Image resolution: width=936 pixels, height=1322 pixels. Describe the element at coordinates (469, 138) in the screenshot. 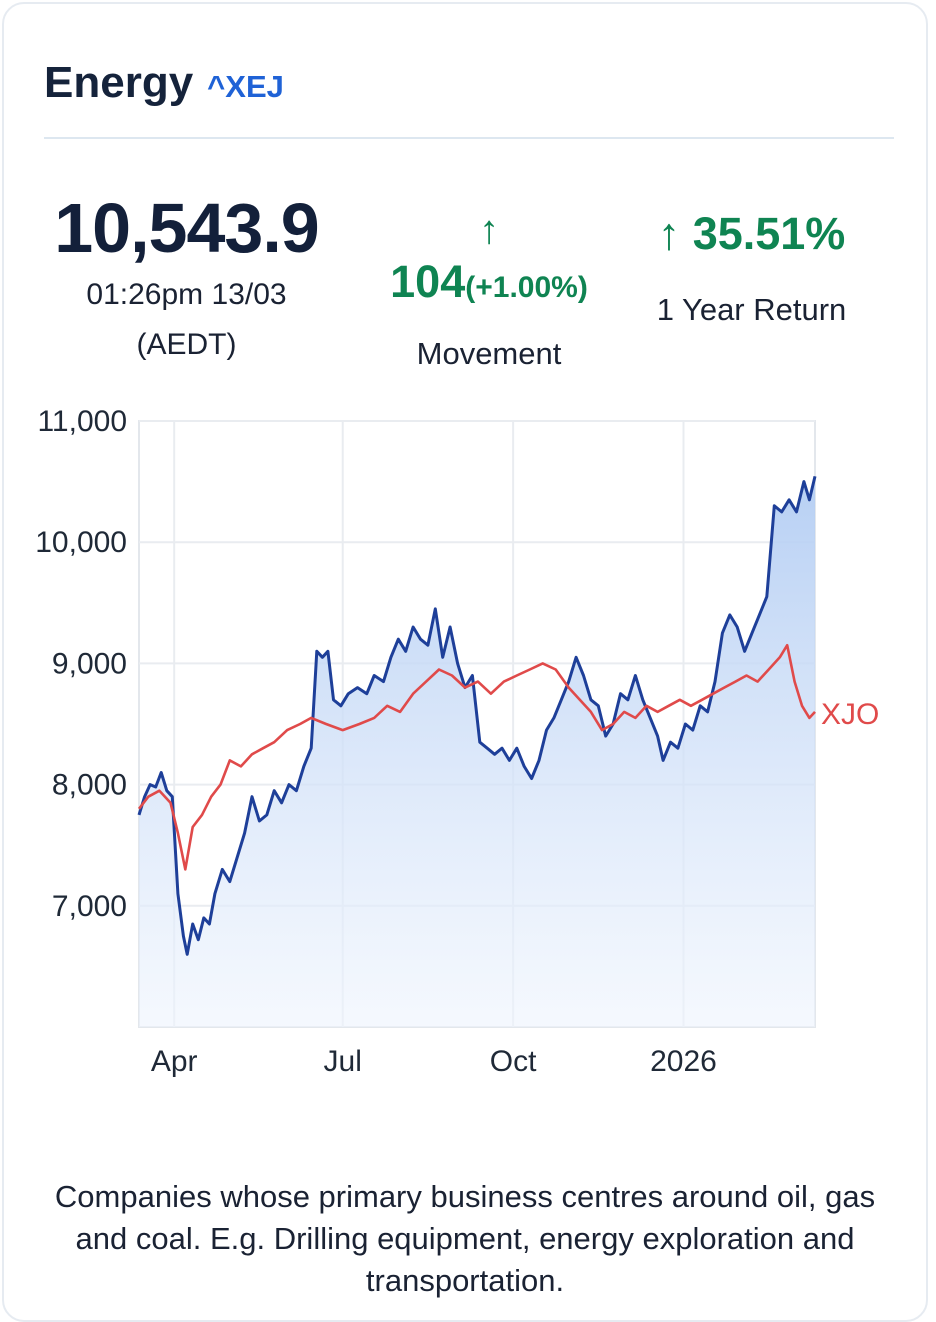

I see `header-divider` at that location.